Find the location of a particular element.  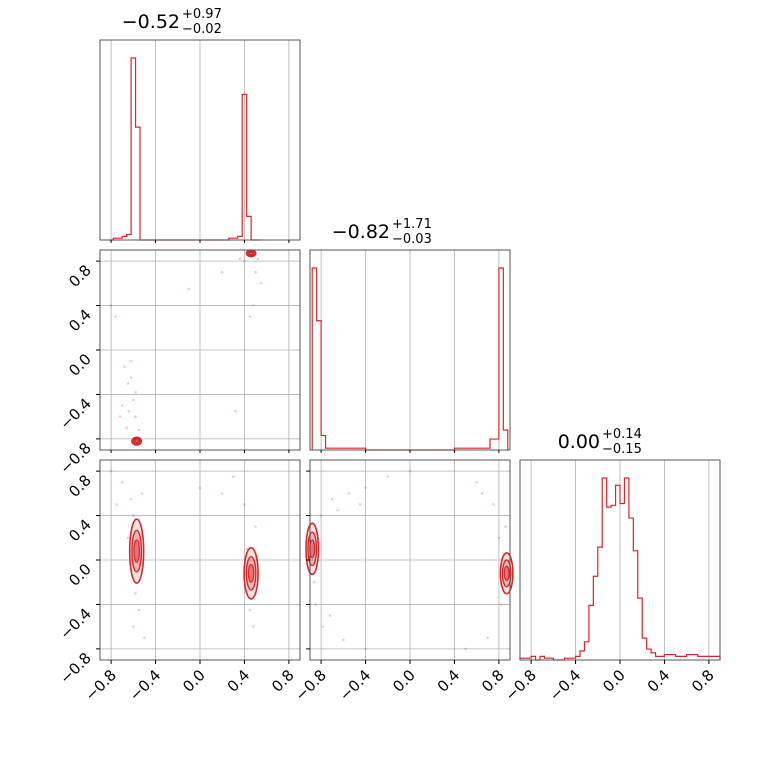

y-tick-label: 0.8 is located at coordinates (80, 276).